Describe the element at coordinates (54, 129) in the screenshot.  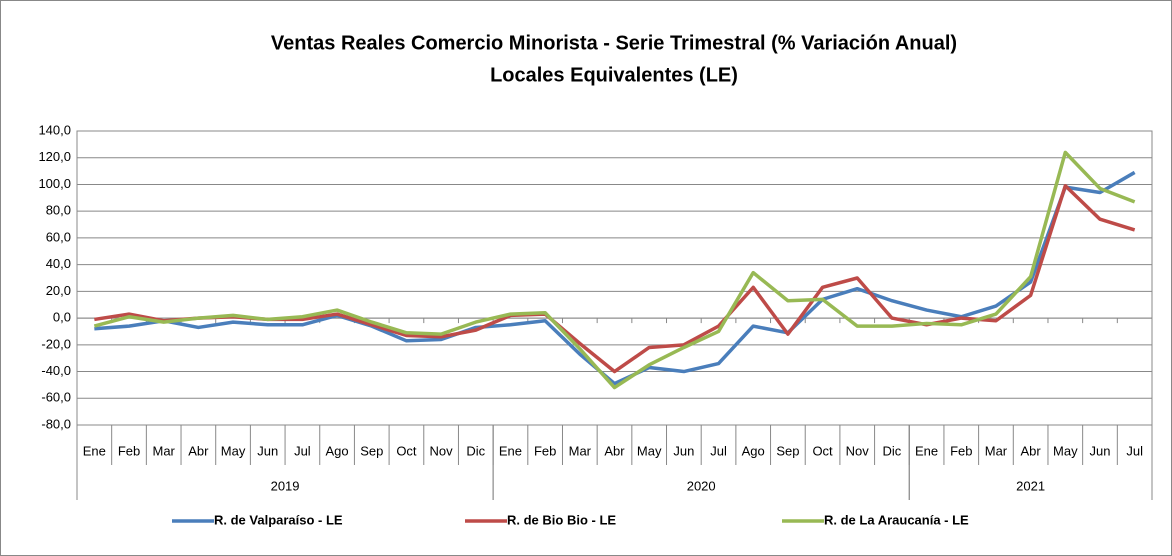
I see `y-tick-label: 140,0` at that location.